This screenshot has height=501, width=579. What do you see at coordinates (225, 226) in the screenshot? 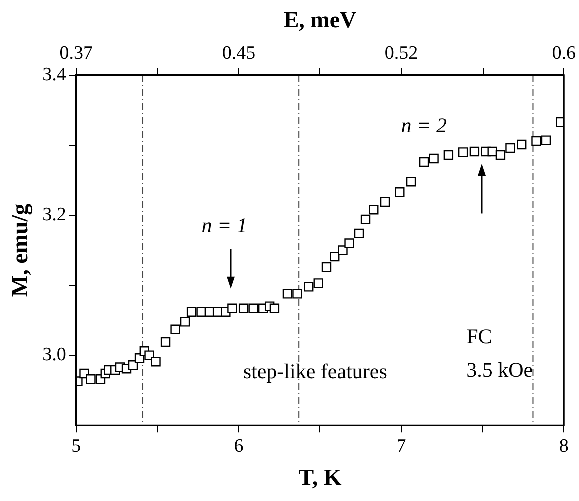
I see `annotation: n = 1` at bounding box center [225, 226].